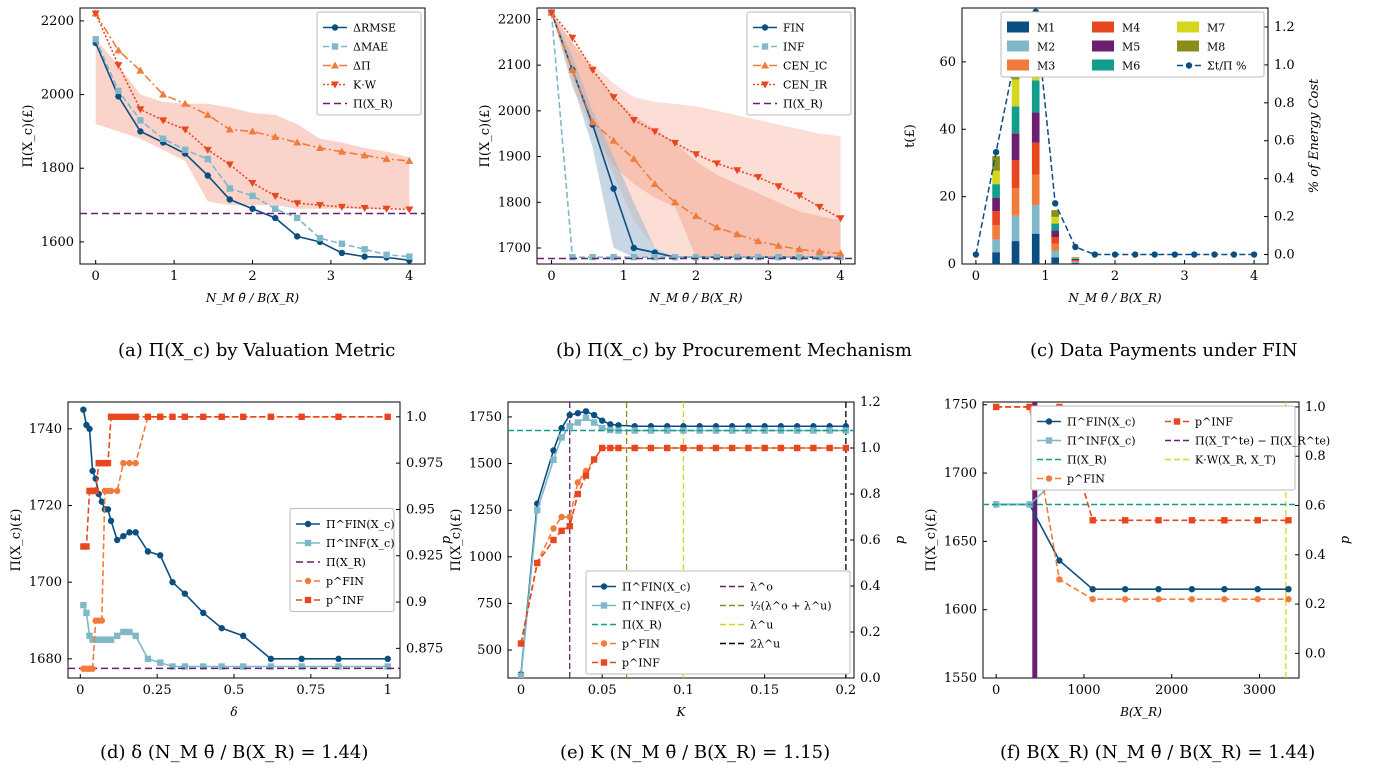 The width and height of the screenshot is (1374, 772). I want to click on y-tick-label: 1000, so click(485, 557).